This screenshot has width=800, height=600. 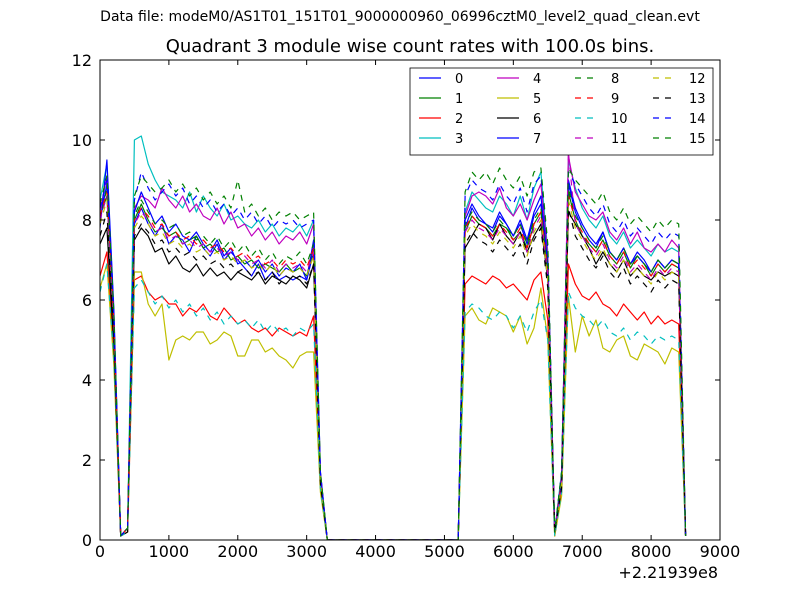 What do you see at coordinates (82, 140) in the screenshot?
I see `y-tick-label: 10` at bounding box center [82, 140].